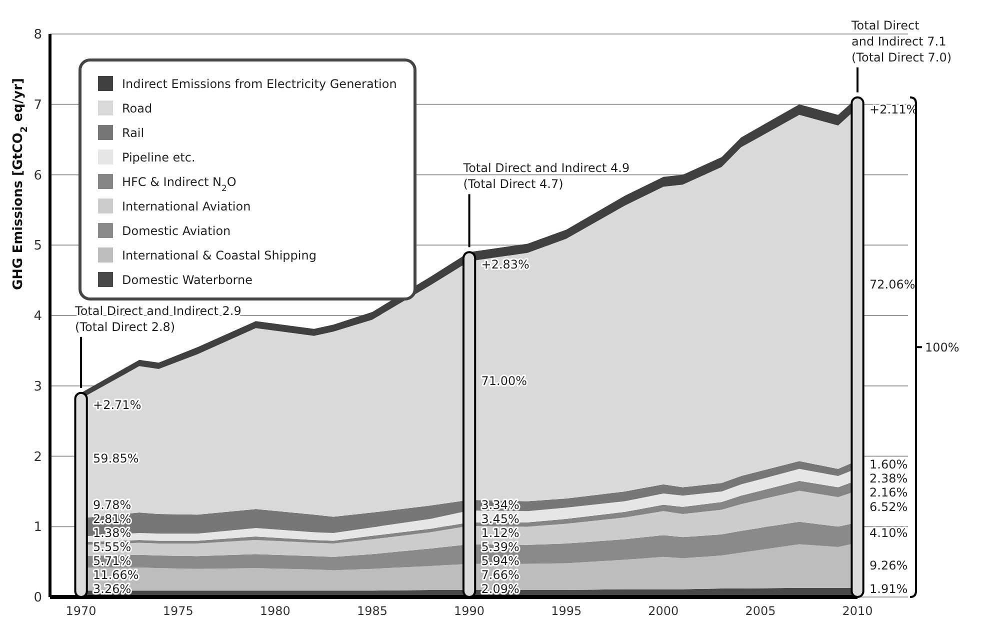  What do you see at coordinates (500, 547) in the screenshot?
I see `annotation: 5.39%` at bounding box center [500, 547].